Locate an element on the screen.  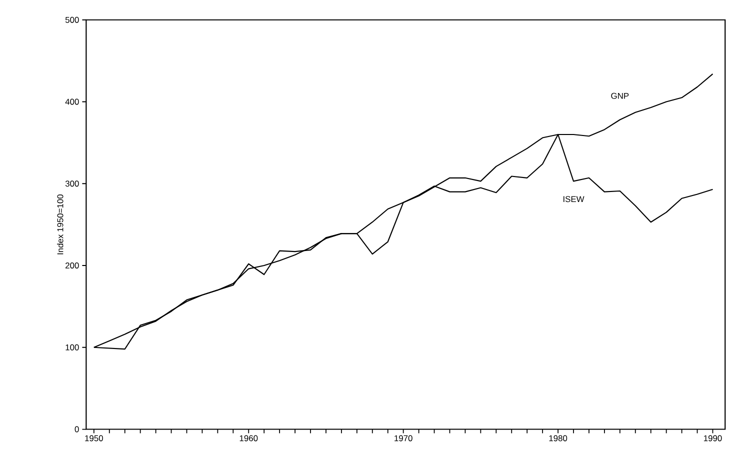
x-tick-label: 1950 is located at coordinates (94, 438).